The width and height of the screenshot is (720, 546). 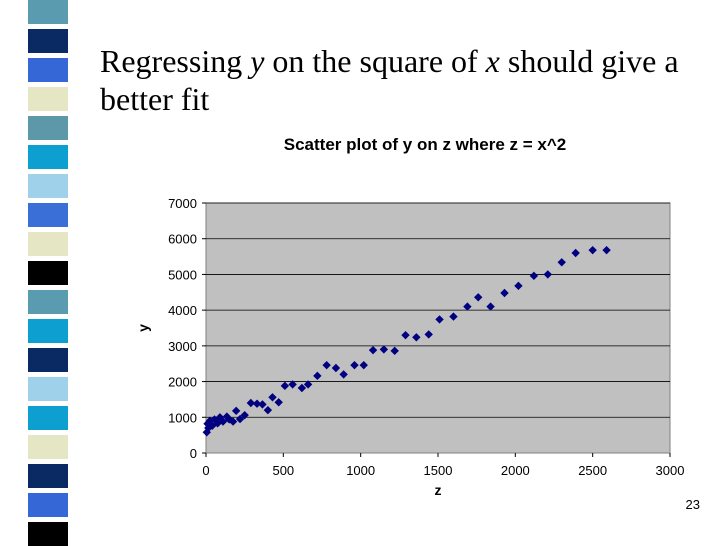 What do you see at coordinates (438, 470) in the screenshot?
I see `x-tick-label: 1500` at bounding box center [438, 470].